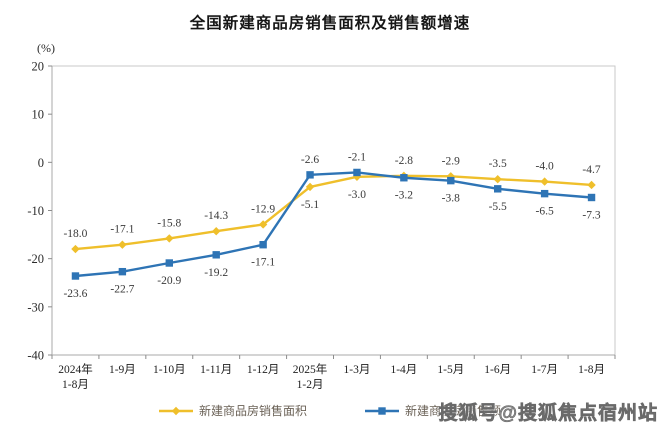 This screenshot has height=430, width=660. Describe the element at coordinates (252, 411) in the screenshot. I see `legend-label-sales-area: 新建商品房销售面积` at that location.